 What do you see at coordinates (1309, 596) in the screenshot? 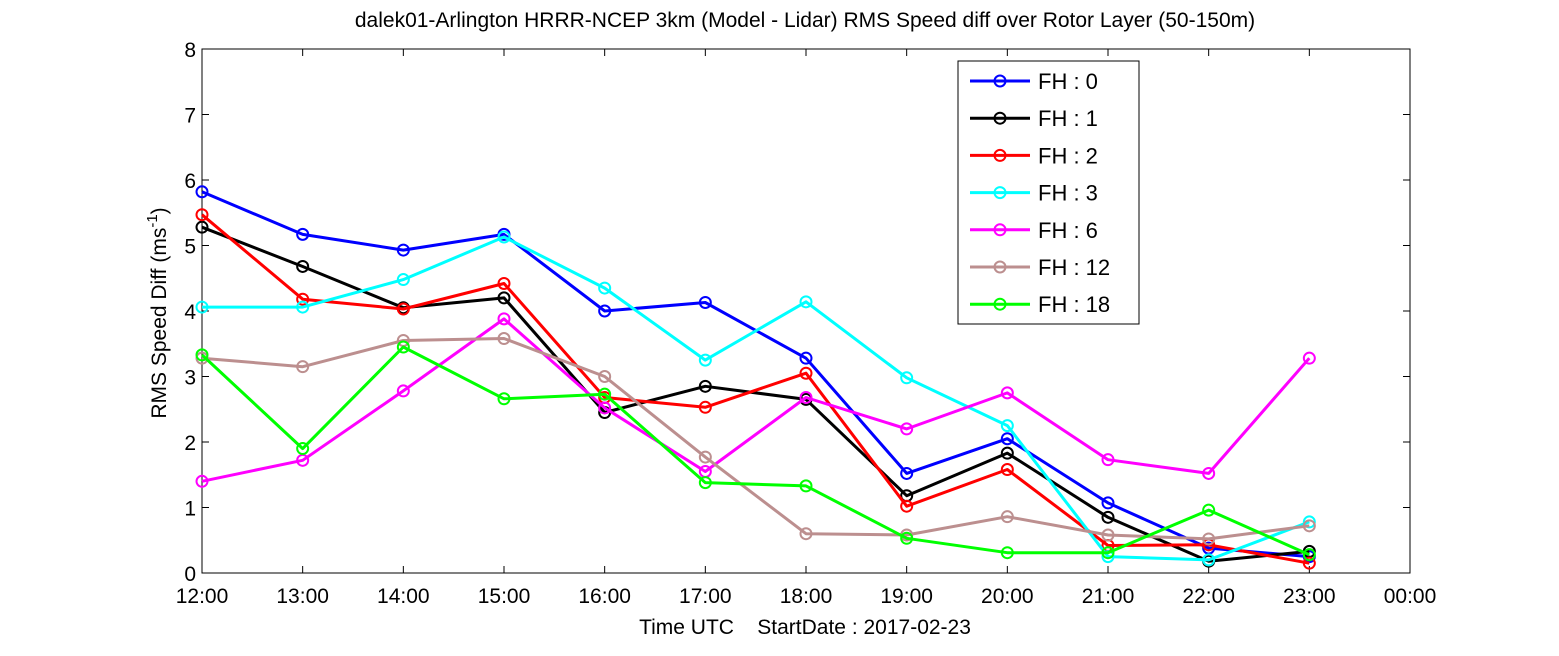
I see `x-tick-label: 23:00` at bounding box center [1309, 596].